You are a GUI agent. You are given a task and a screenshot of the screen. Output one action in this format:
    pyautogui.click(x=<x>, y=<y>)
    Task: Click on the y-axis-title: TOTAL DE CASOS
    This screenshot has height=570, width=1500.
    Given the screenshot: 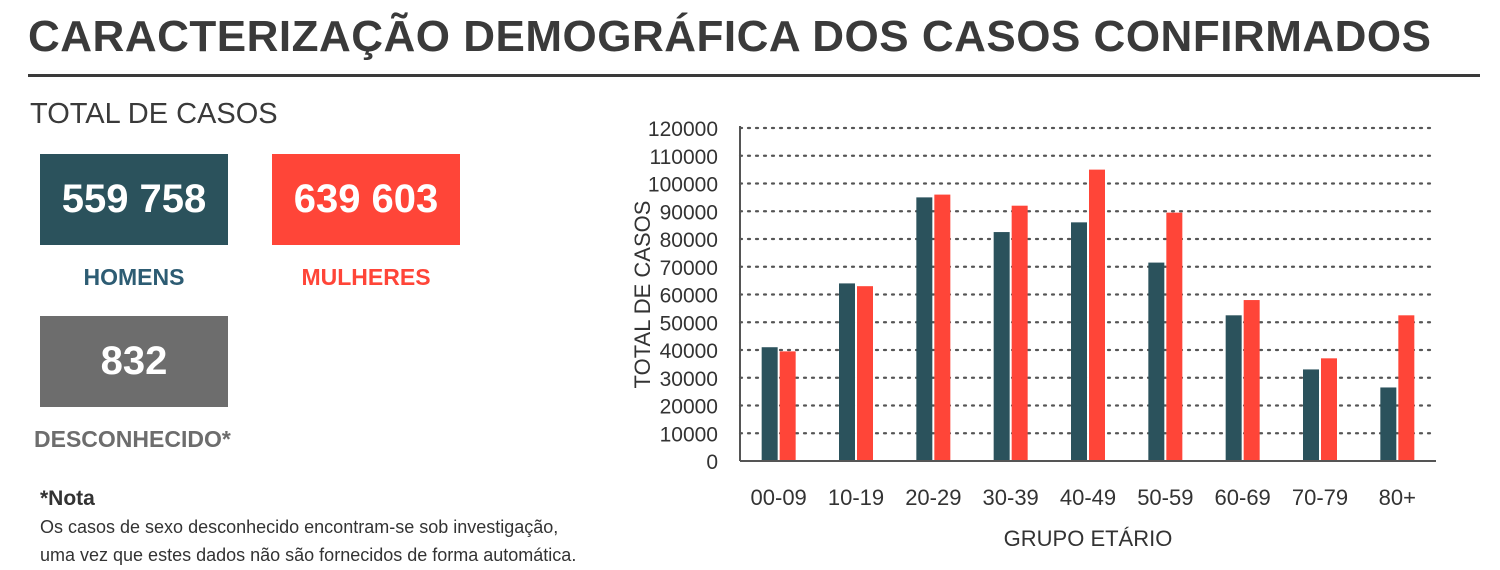 What is the action you would take?
    pyautogui.click(x=642, y=295)
    